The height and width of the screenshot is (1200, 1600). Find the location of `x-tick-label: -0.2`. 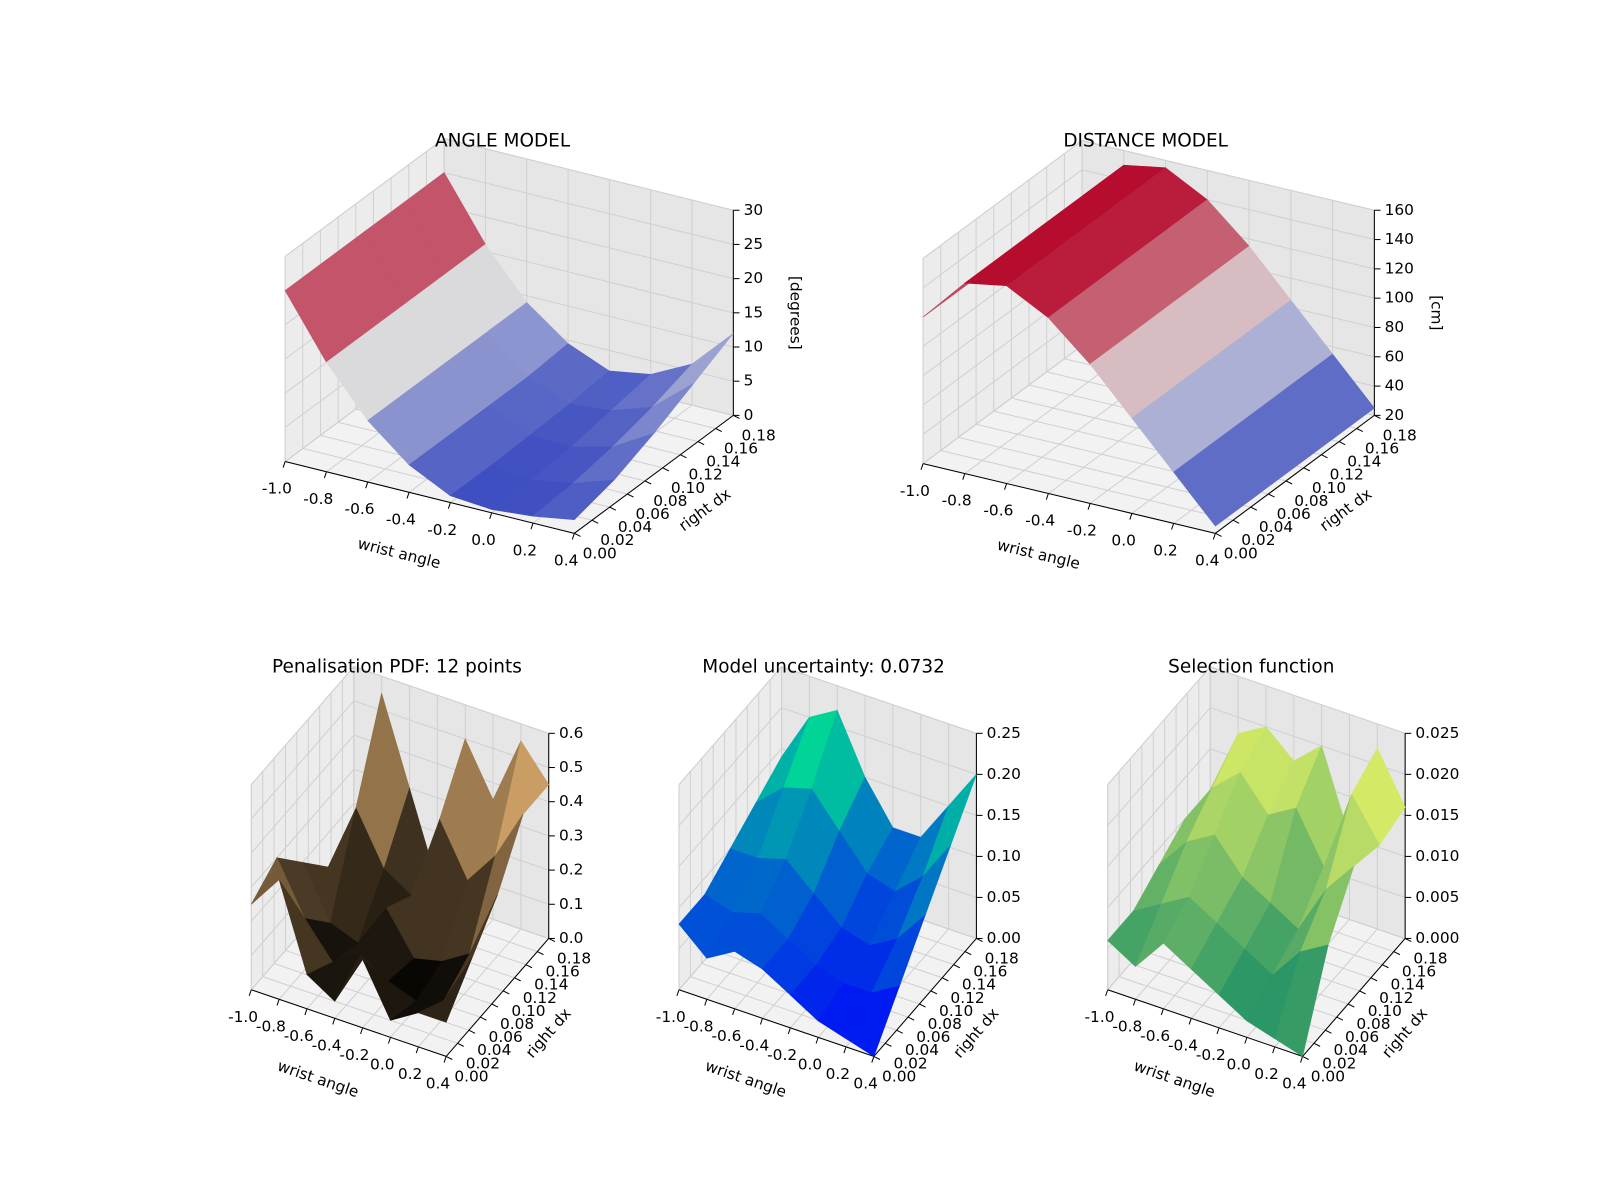

x-tick-label: -0.2 is located at coordinates (442, 530).